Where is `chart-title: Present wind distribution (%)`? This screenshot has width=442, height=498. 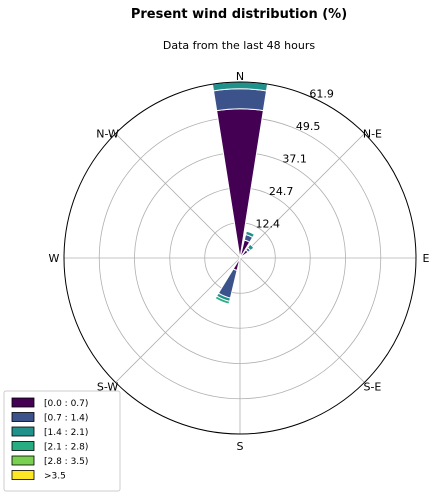
chart-title: Present wind distribution (%) is located at coordinates (239, 14).